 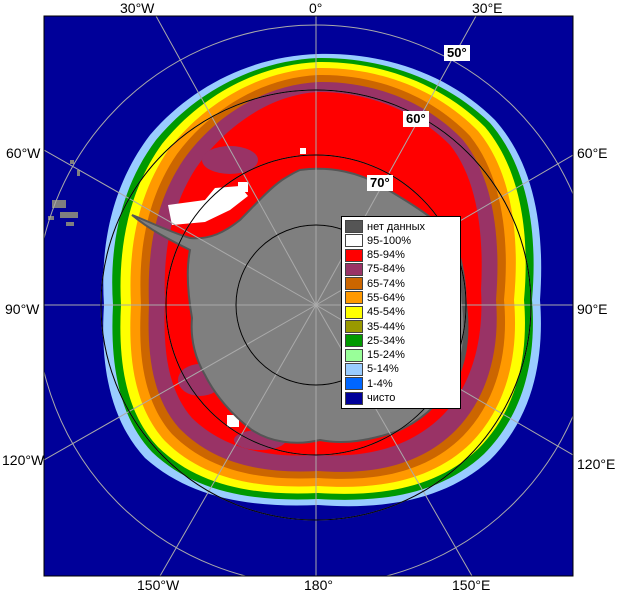 I want to click on label-60e: 60°E, so click(x=592, y=153).